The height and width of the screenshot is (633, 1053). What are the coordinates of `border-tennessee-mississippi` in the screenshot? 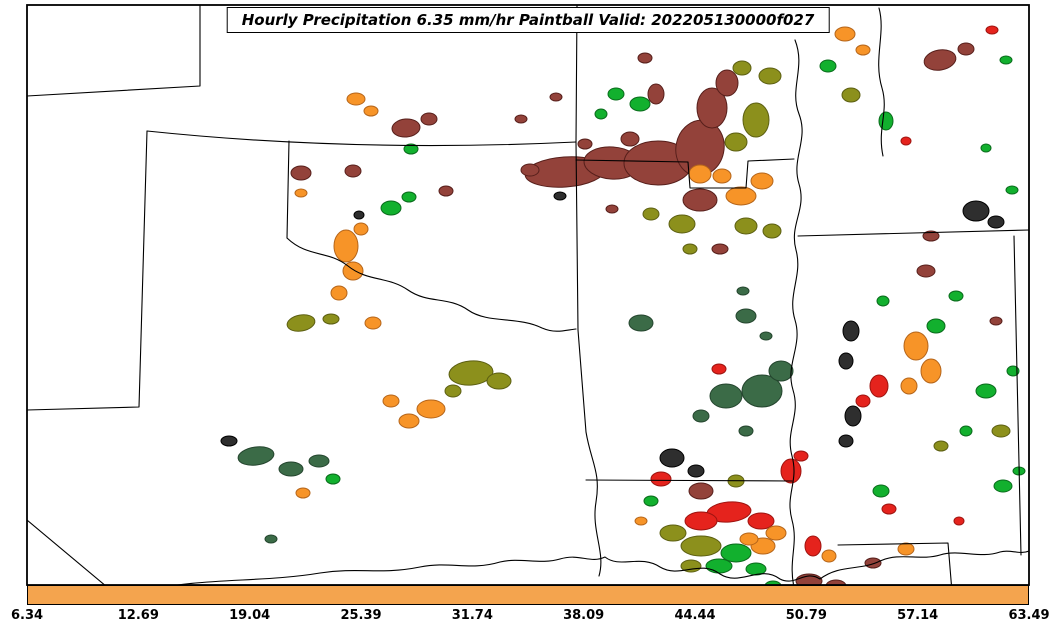 It's located at (913, 233).